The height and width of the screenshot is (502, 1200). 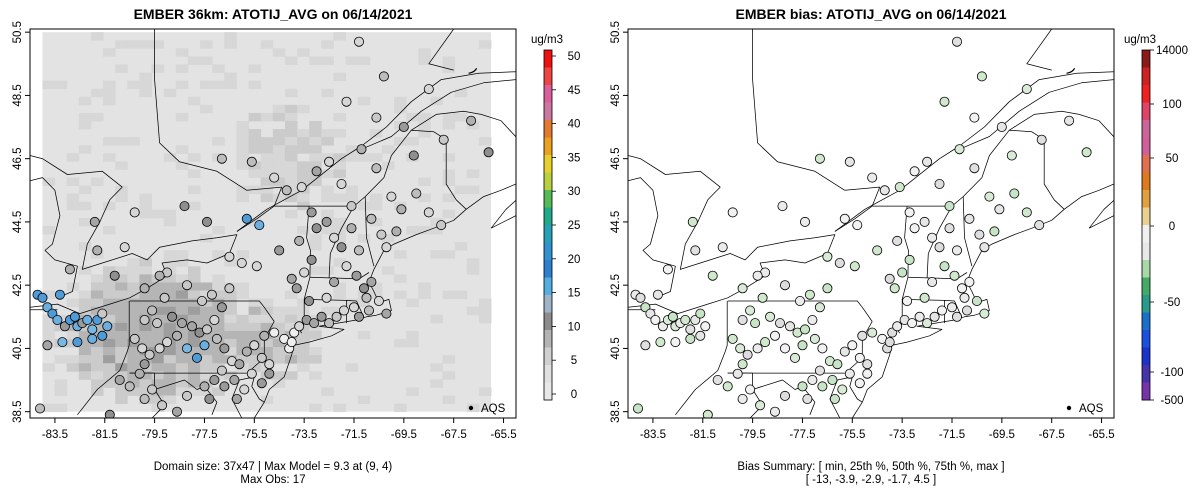 What do you see at coordinates (1113, 149) in the screenshot?
I see `boundary-pei-coast` at bounding box center [1113, 149].